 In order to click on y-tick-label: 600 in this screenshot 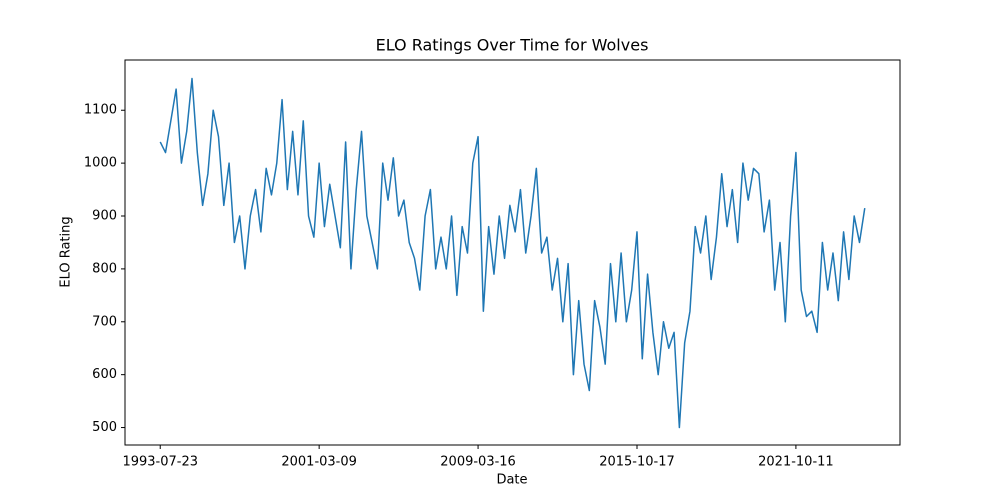, I will do `click(104, 374)`.